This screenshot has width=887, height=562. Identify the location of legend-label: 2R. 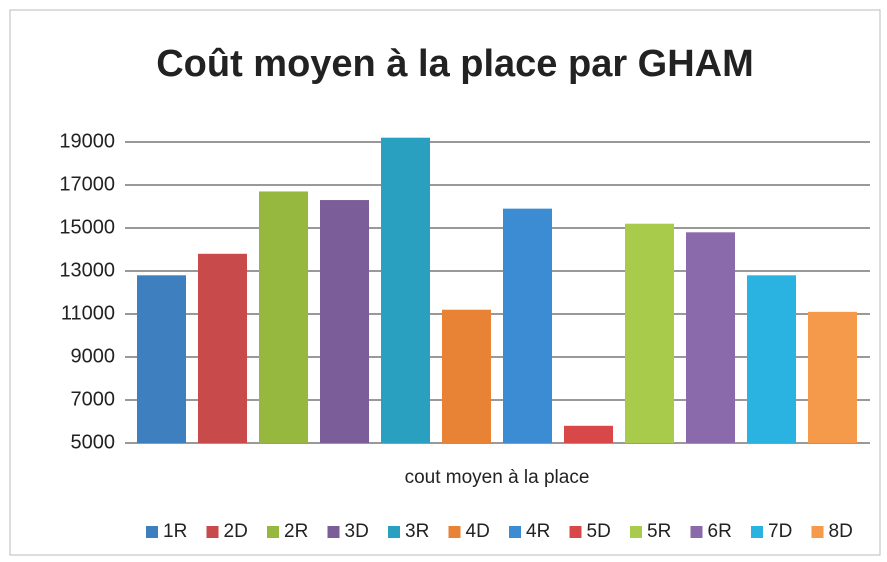
(296, 531).